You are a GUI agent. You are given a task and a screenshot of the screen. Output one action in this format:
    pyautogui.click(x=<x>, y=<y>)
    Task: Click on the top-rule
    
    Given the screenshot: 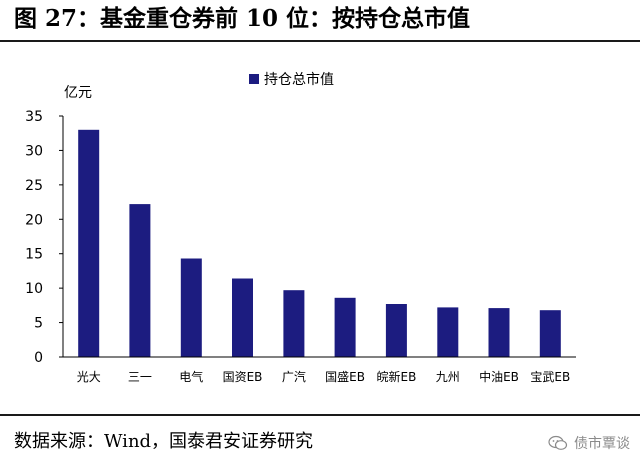 What is the action you would take?
    pyautogui.click(x=320, y=41)
    